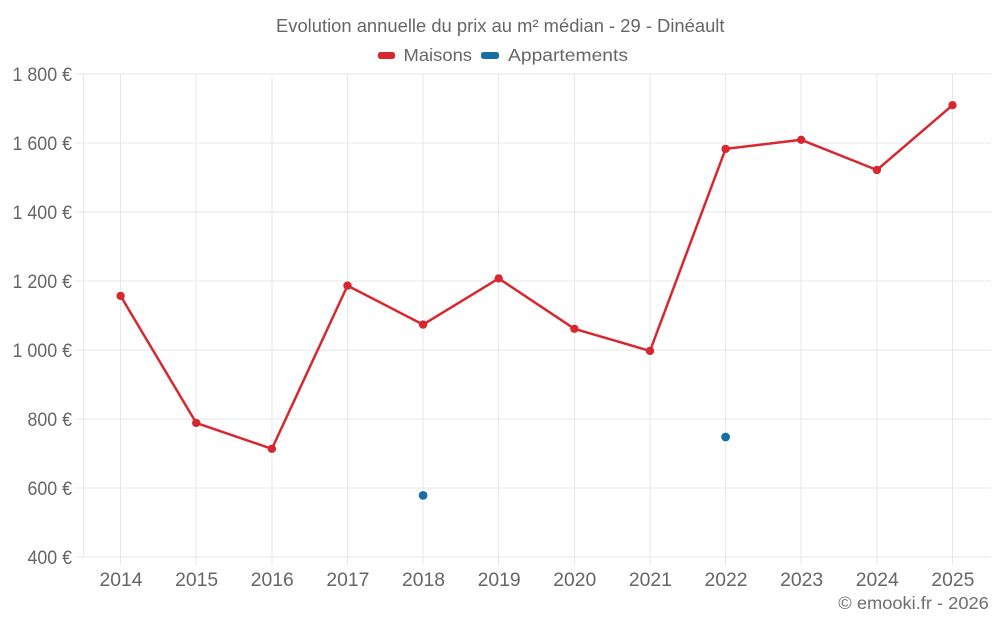 This screenshot has height=625, width=1000. I want to click on svg-text: 400 €, so click(50, 558).